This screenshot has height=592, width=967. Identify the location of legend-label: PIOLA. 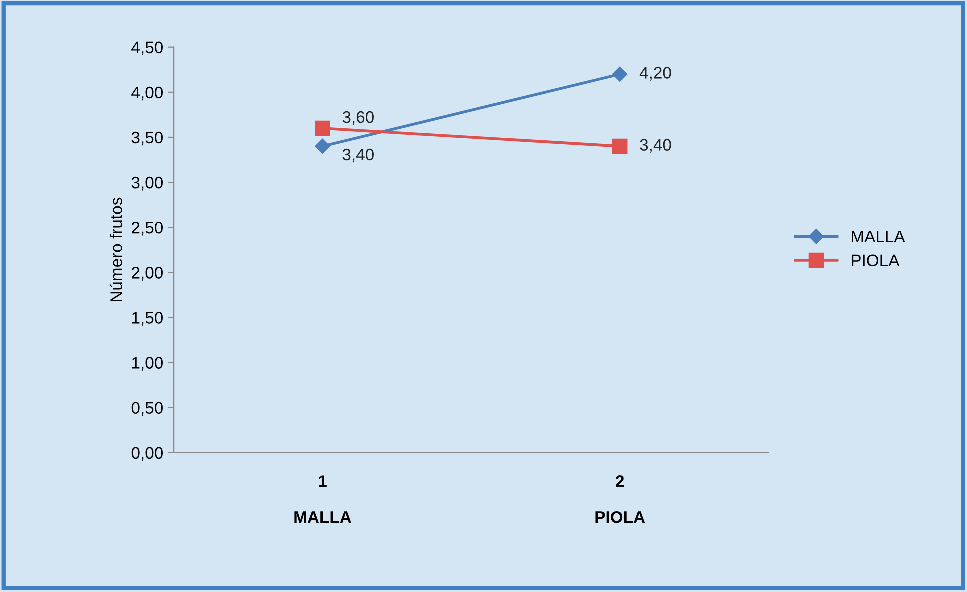
(876, 260).